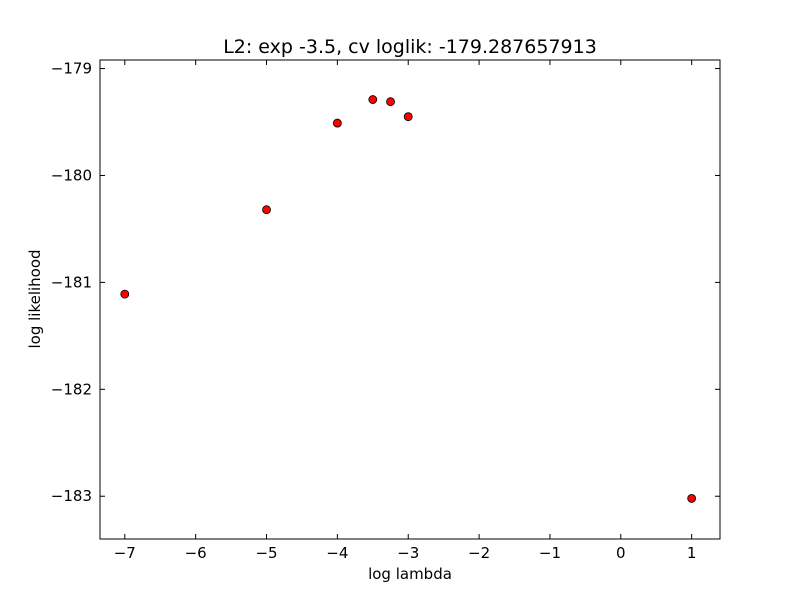  What do you see at coordinates (71, 175) in the screenshot?
I see `y-tick-label: −180` at bounding box center [71, 175].